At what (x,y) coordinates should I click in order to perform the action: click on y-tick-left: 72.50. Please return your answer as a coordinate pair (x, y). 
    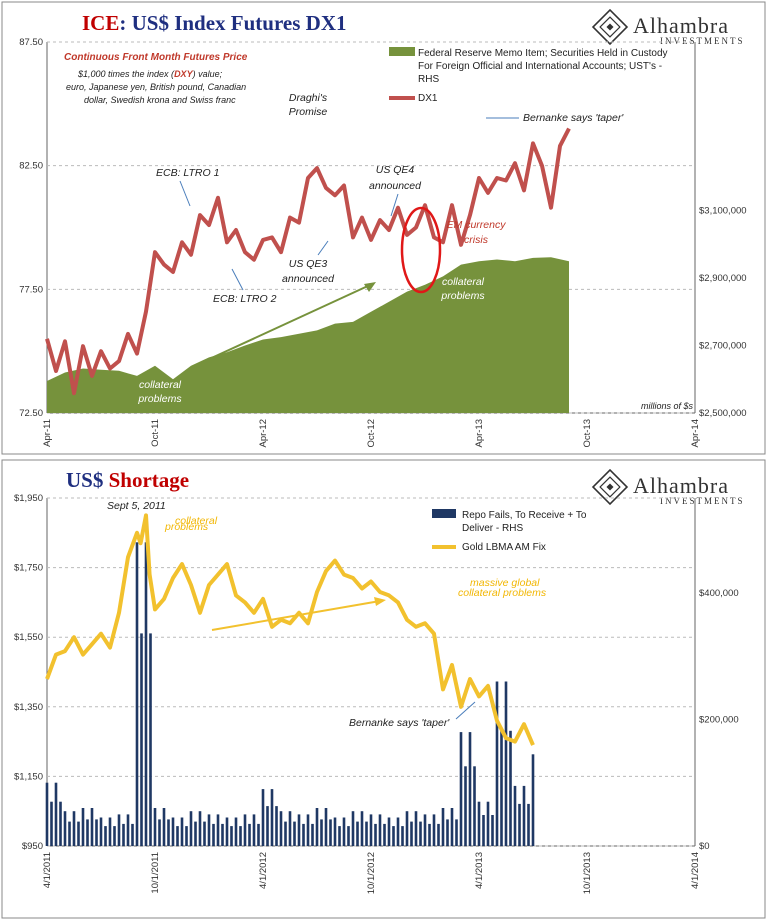
    Looking at the image, I should click on (31, 413).